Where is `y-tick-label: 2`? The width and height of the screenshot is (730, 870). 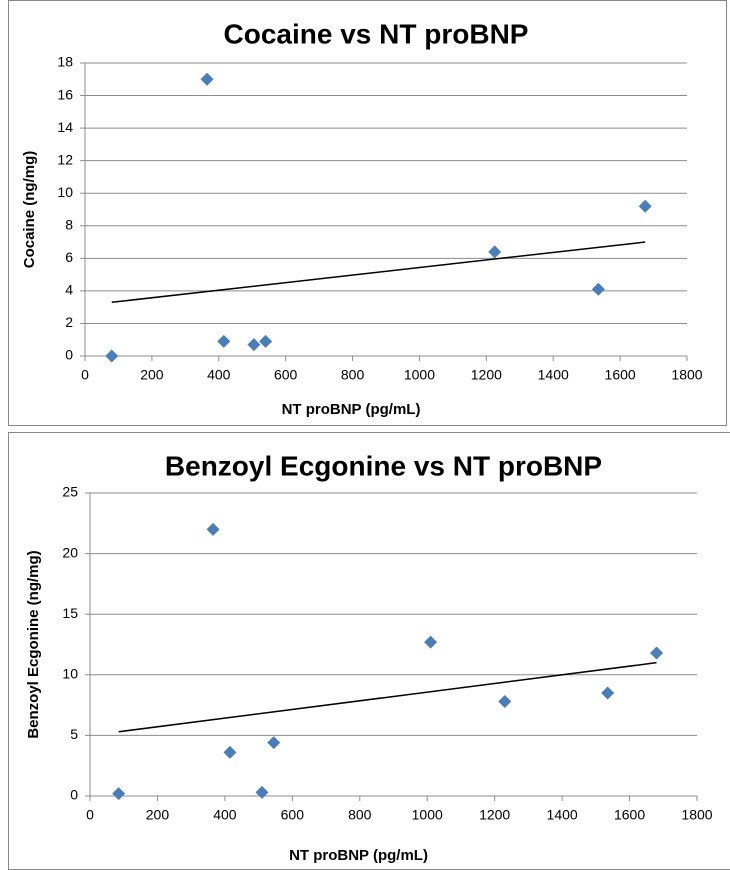
y-tick-label: 2 is located at coordinates (69, 322).